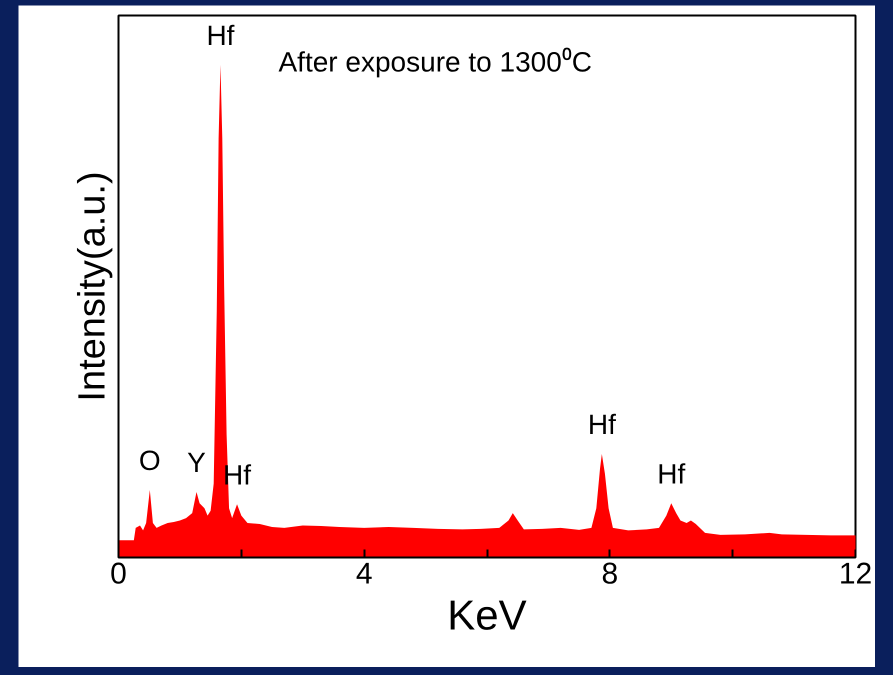 The width and height of the screenshot is (893, 675). What do you see at coordinates (149, 460) in the screenshot?
I see `annotation: O` at bounding box center [149, 460].